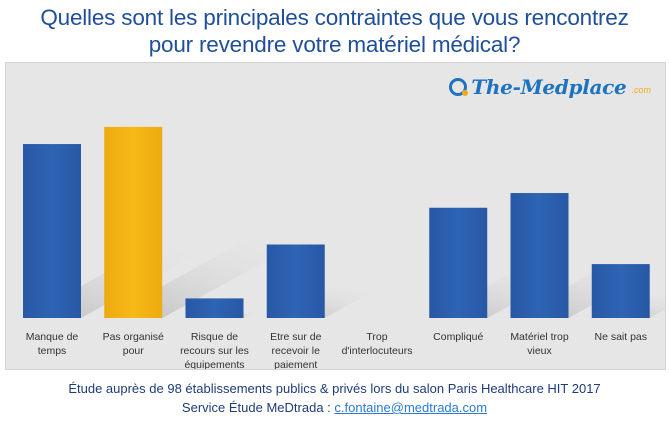 This screenshot has width=669, height=424. I want to click on contact-email-link: c.fontaine@medtrada.com, so click(411, 407).